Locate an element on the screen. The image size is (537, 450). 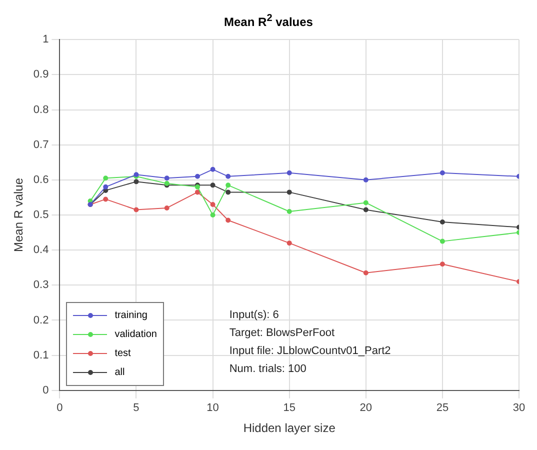
y-tick-label: 0.9 is located at coordinates (41, 74).